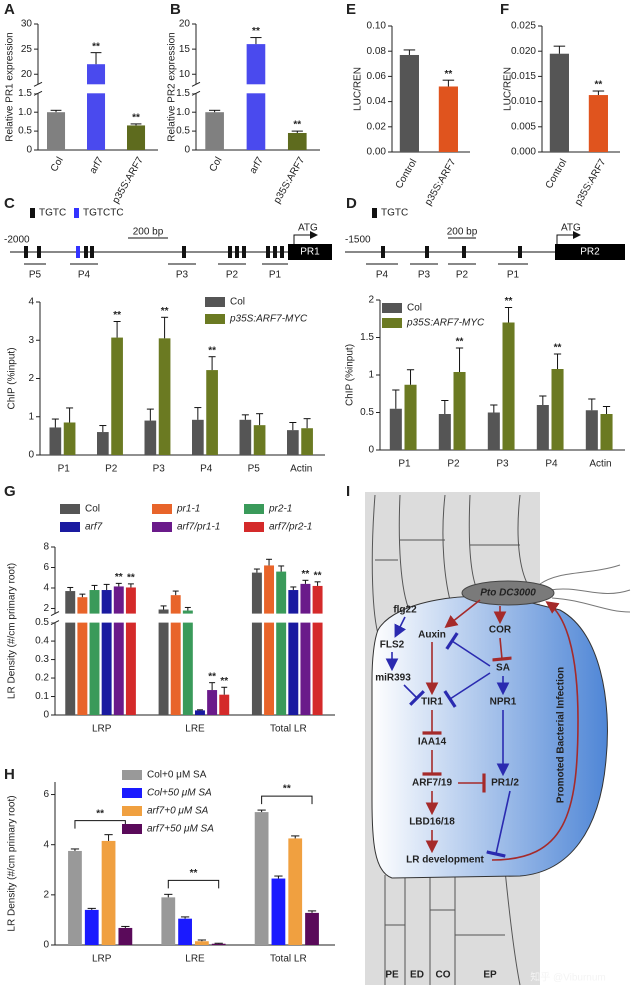  I want to click on x-tick-label: Control, so click(407, 173).